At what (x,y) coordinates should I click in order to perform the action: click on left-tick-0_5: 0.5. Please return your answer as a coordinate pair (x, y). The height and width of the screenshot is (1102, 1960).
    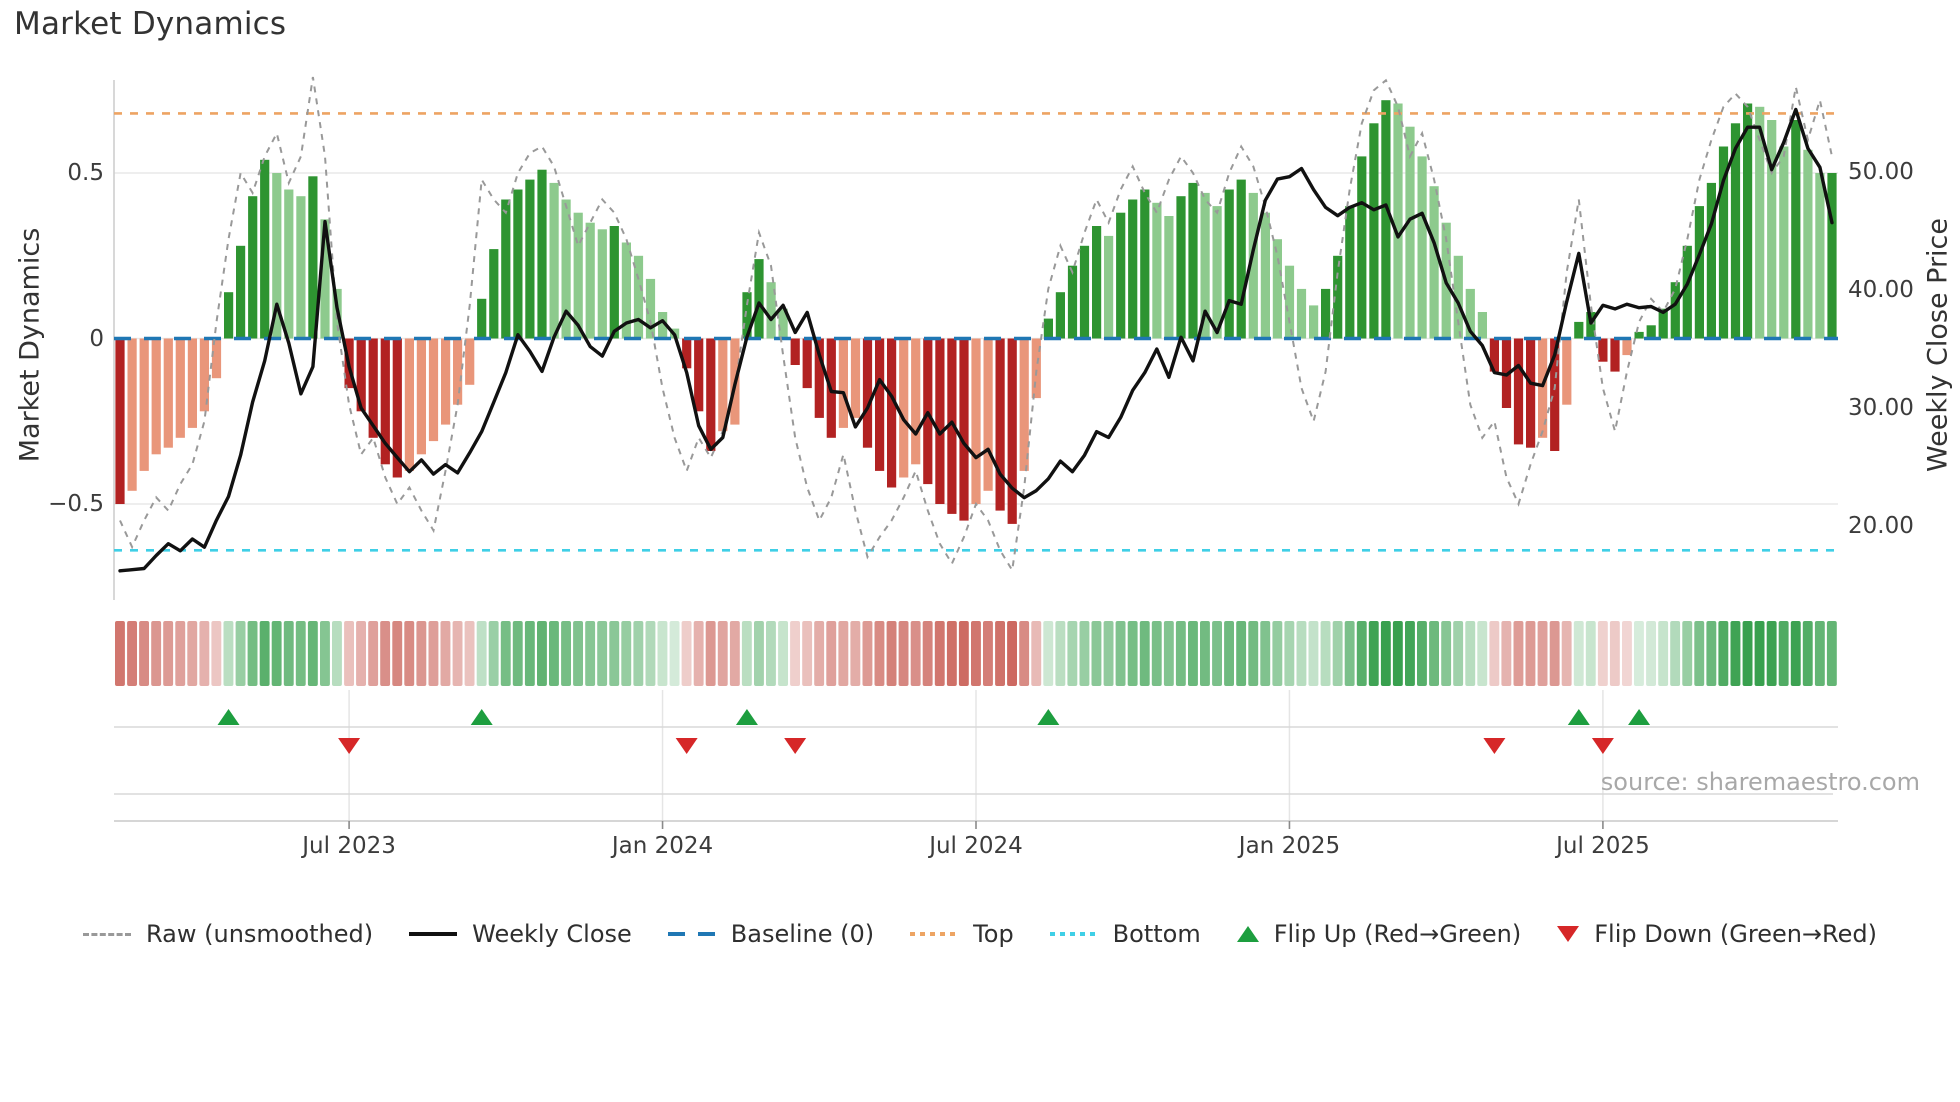
    Looking at the image, I should click on (85, 173).